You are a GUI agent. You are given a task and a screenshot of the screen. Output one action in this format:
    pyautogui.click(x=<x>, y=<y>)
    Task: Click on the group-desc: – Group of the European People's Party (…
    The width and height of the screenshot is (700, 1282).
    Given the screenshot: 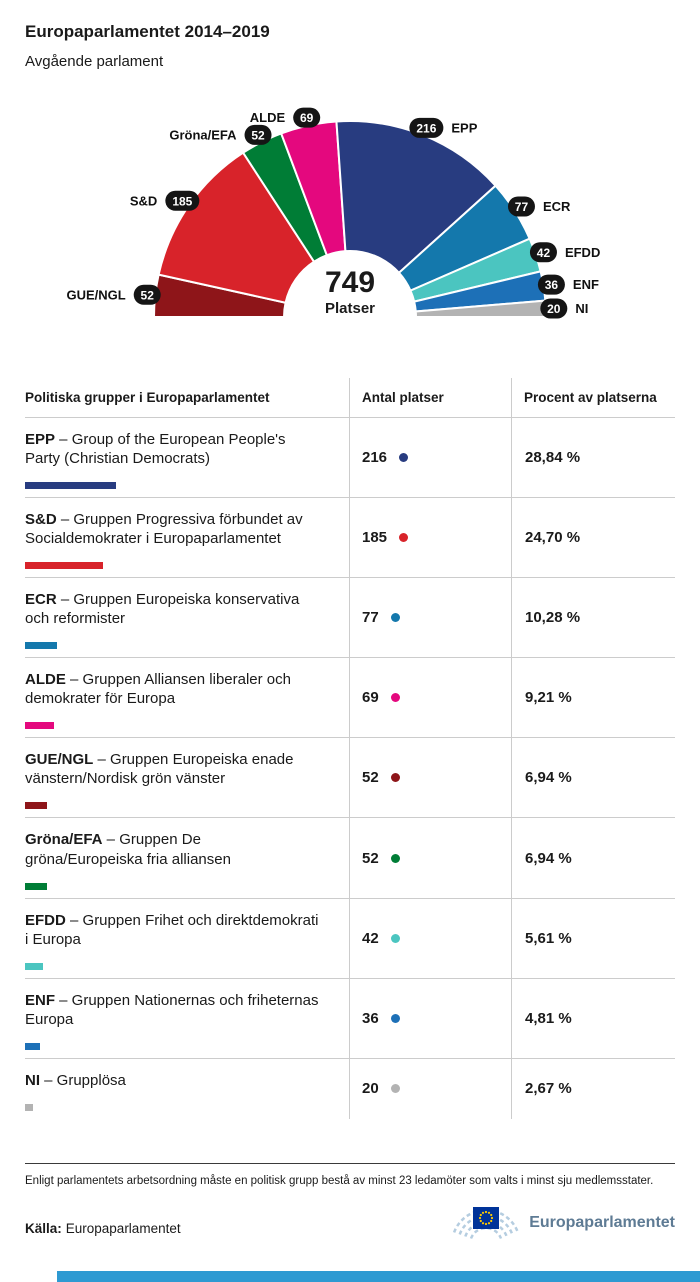 What is the action you would take?
    pyautogui.click(x=155, y=449)
    